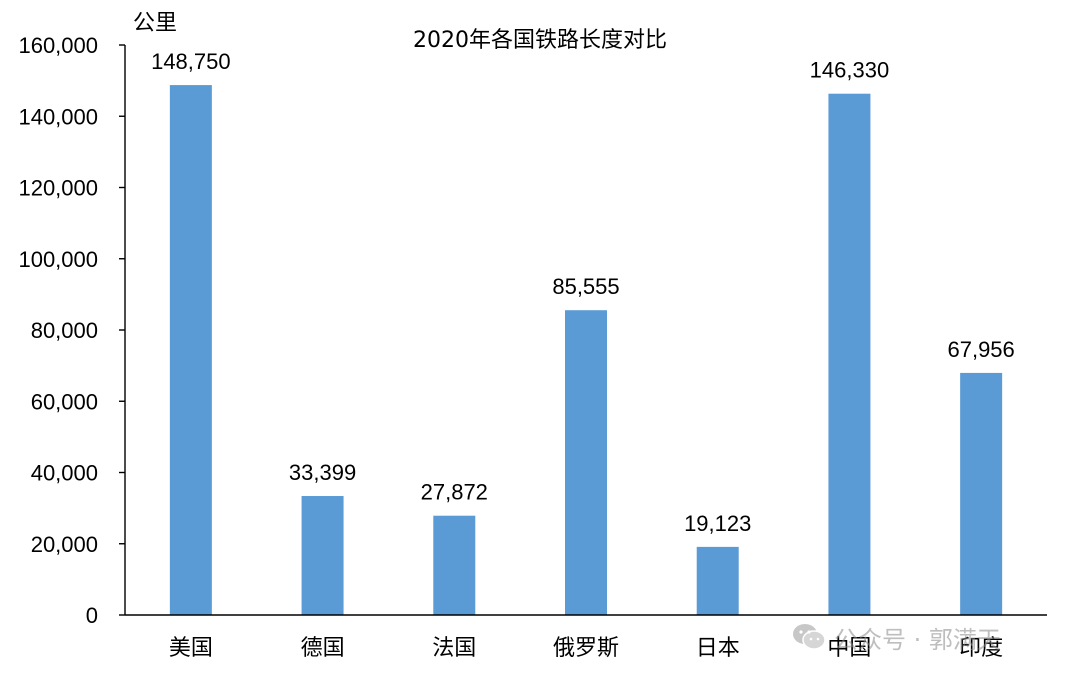 The image size is (1080, 685). I want to click on bar-value-label: 146,330, so click(850, 70).